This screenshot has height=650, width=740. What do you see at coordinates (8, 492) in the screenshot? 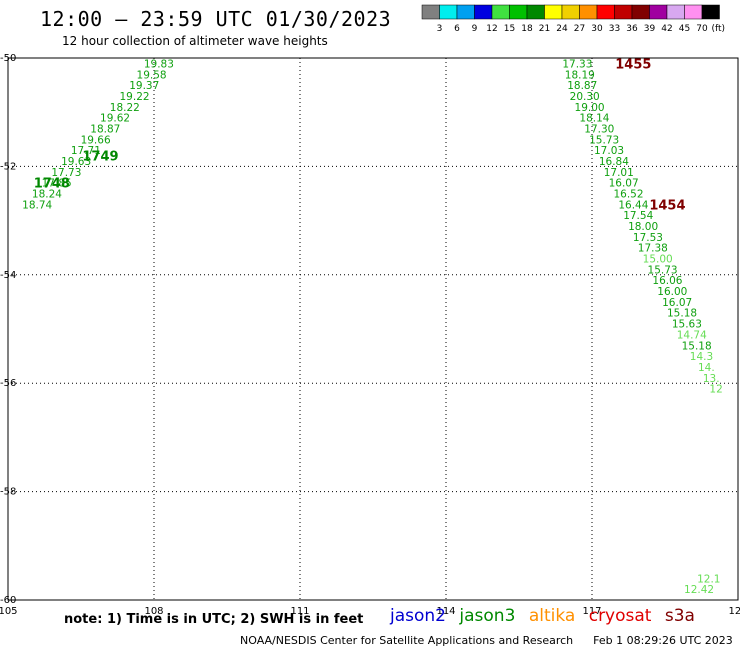
I see `y-tick-label: -58` at bounding box center [8, 492].